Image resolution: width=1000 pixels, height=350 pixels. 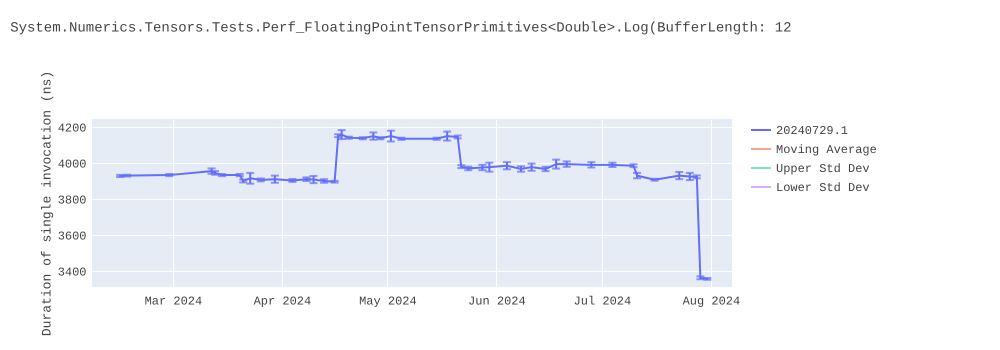 What do you see at coordinates (72, 165) in the screenshot?
I see `y-tick-label: 4000` at bounding box center [72, 165].